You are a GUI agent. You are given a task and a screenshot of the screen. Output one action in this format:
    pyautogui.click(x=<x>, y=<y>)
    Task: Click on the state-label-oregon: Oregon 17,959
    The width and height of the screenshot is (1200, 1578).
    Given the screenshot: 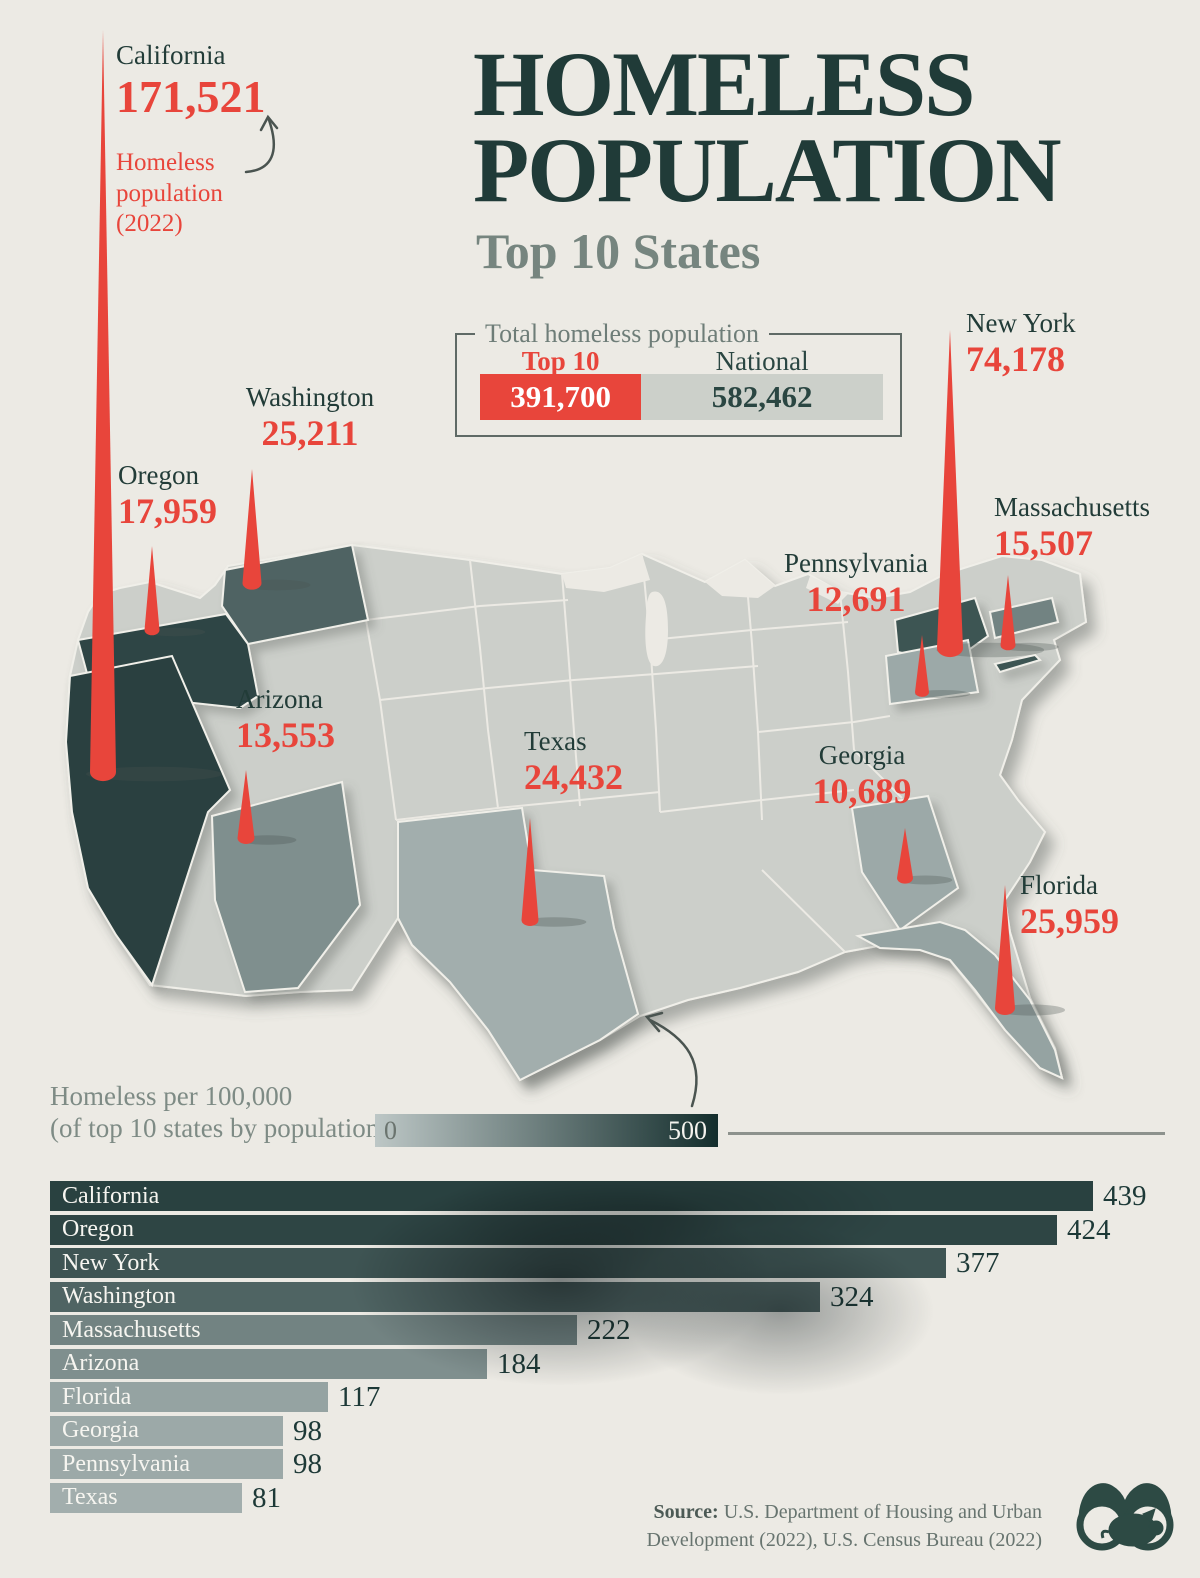 What is the action you would take?
    pyautogui.click(x=167, y=496)
    